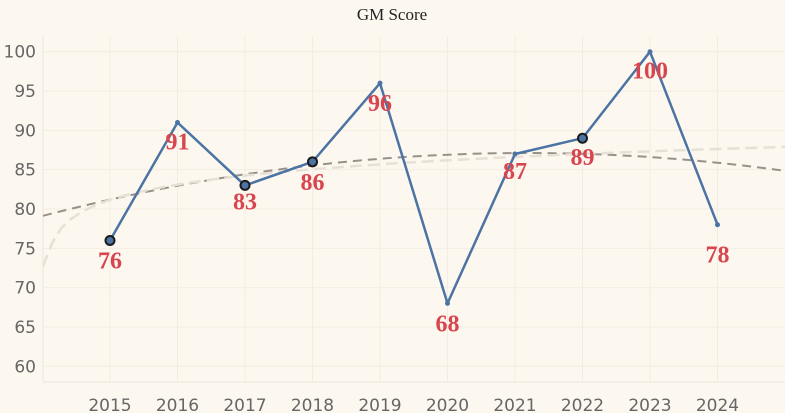  I want to click on x-tick-label: 2022, so click(582, 404).